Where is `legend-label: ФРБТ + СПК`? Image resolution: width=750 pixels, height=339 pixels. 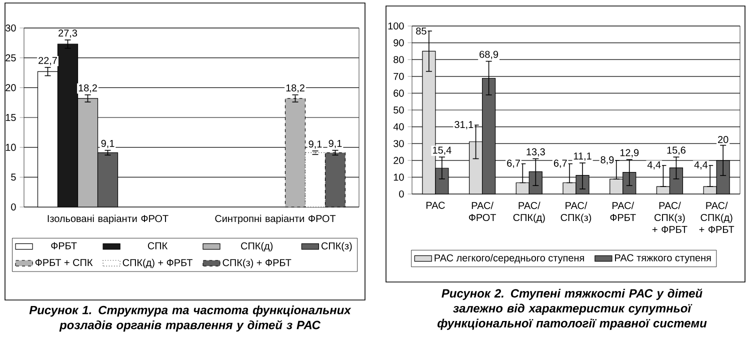 legend-label: ФРБТ + СПК is located at coordinates (64, 262).